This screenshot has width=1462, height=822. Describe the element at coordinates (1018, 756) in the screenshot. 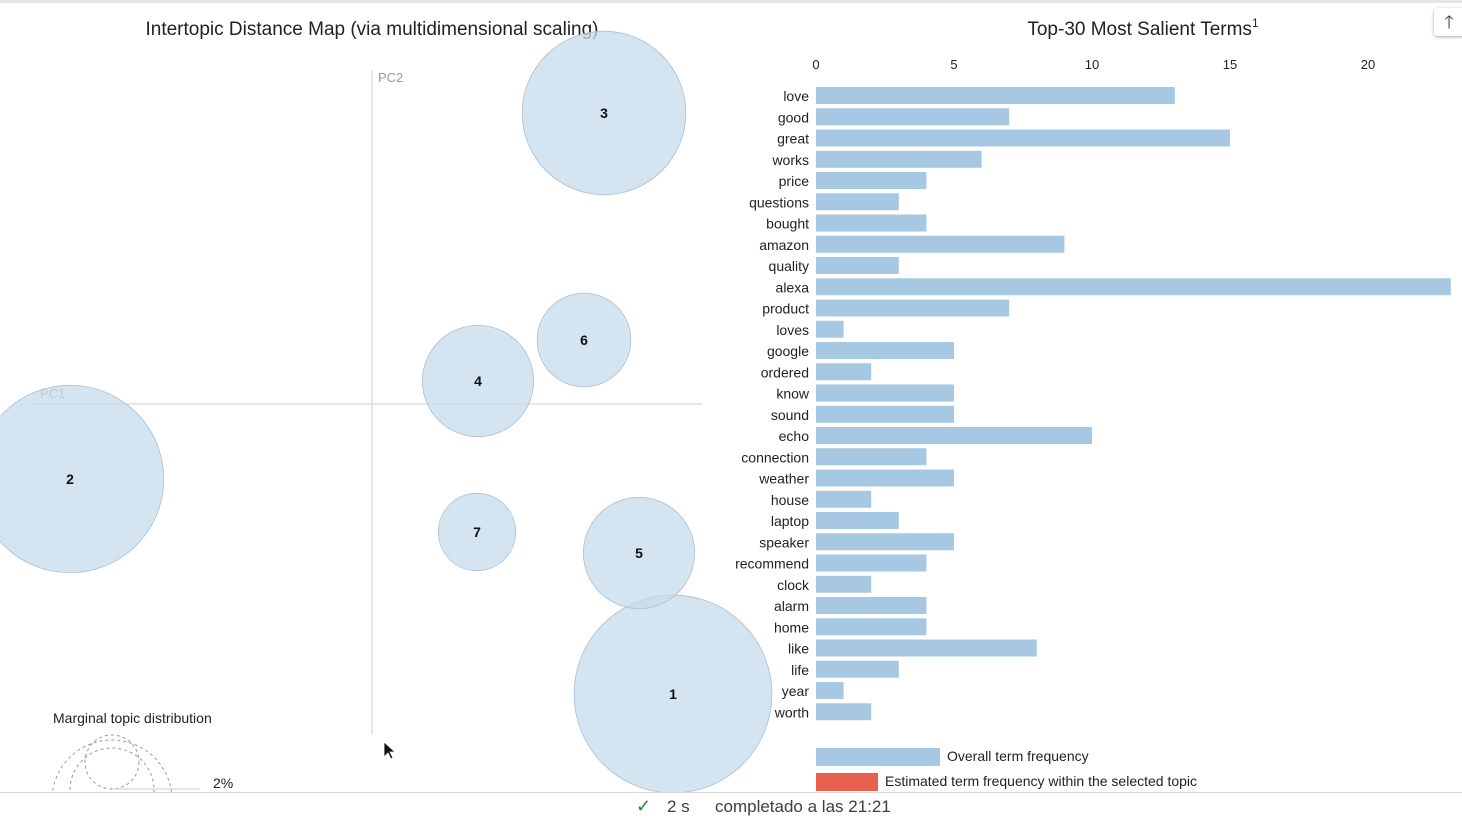

I see `legend-label-overall: Overall term frequency` at that location.